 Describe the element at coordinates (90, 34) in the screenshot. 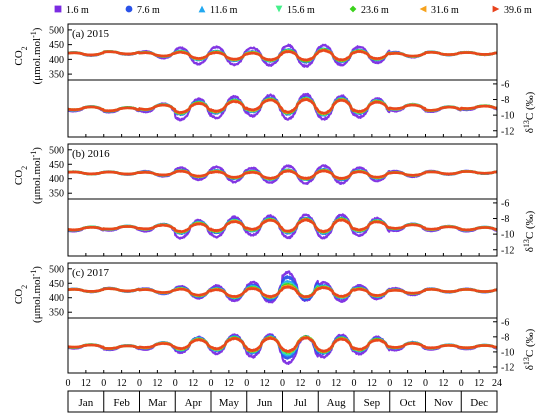

I see `panel-label: (a) 2015` at that location.